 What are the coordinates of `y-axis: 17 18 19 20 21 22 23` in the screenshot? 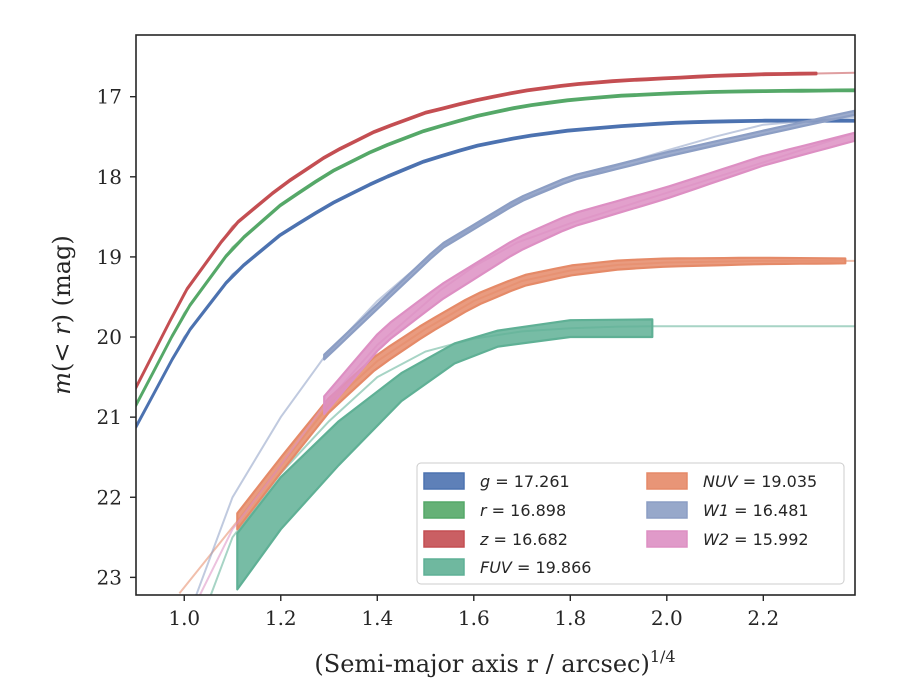 It's located at (116, 337).